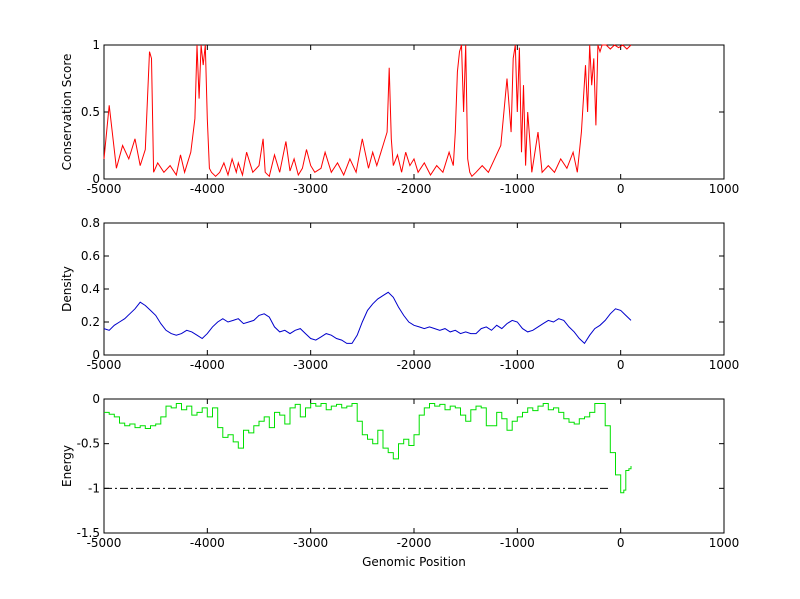  Describe the element at coordinates (67, 466) in the screenshot. I see `y-axis-label: Energy` at that location.